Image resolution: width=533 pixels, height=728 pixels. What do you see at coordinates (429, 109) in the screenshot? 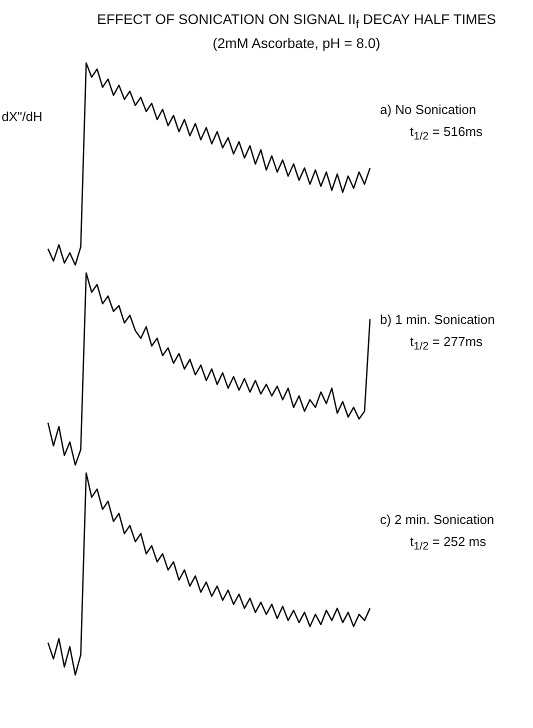
I see `text: a) No Sonication` at bounding box center [429, 109].